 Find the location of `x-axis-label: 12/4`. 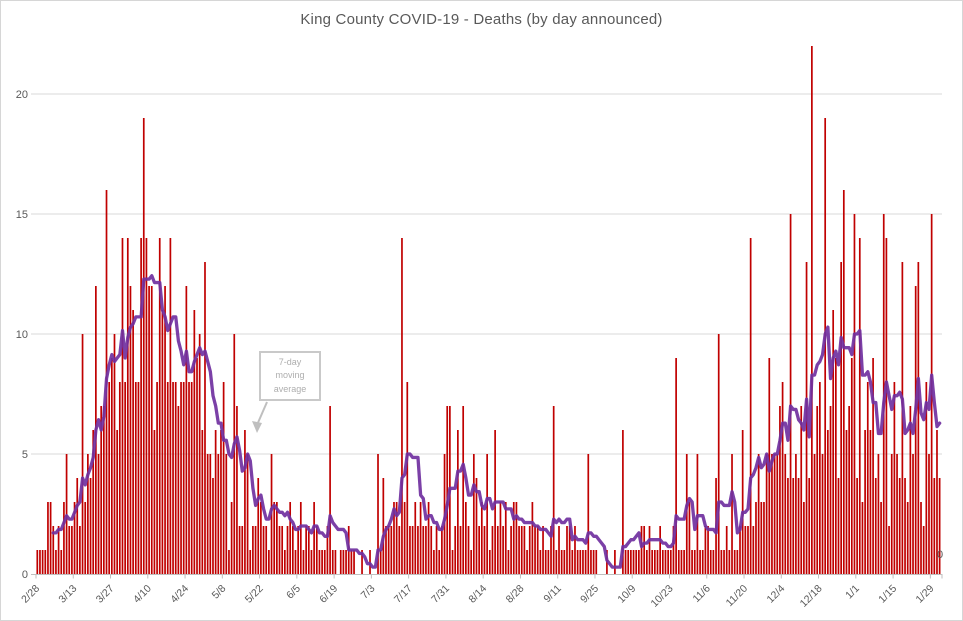

x-axis-label: 12/4 is located at coordinates (775, 594).